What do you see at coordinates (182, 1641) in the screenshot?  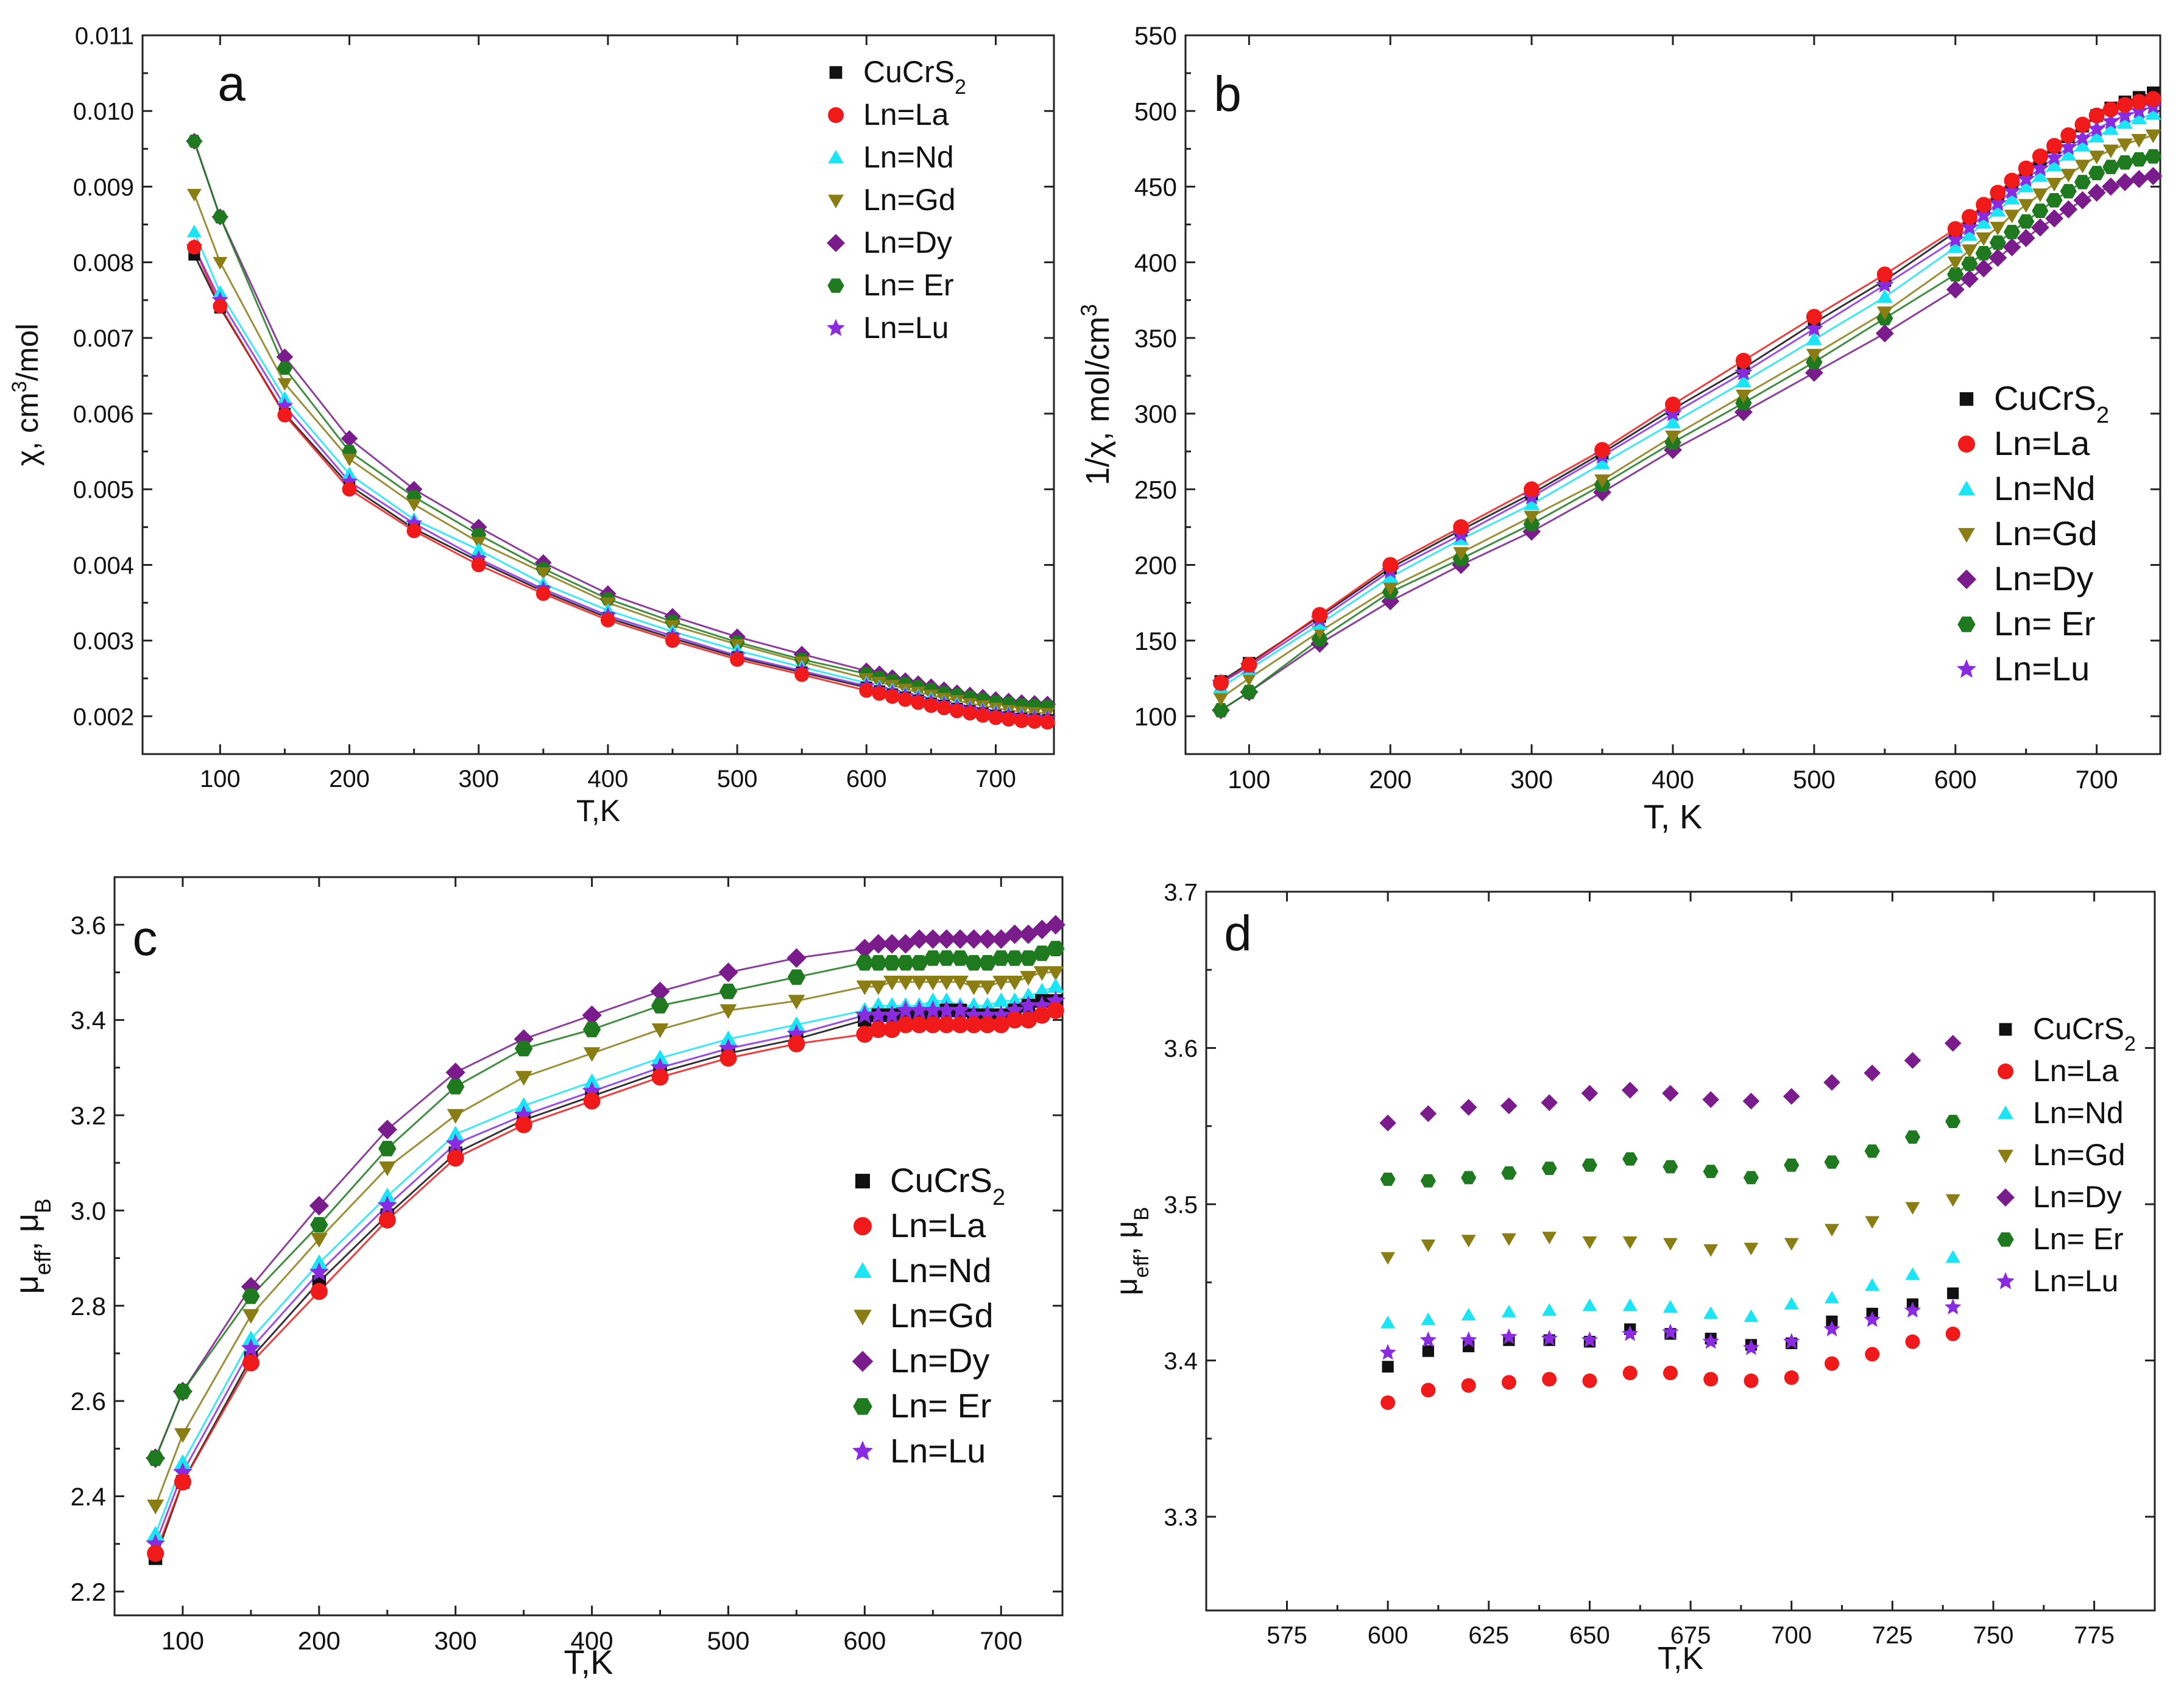 I see `x-tick-label: 100` at bounding box center [182, 1641].